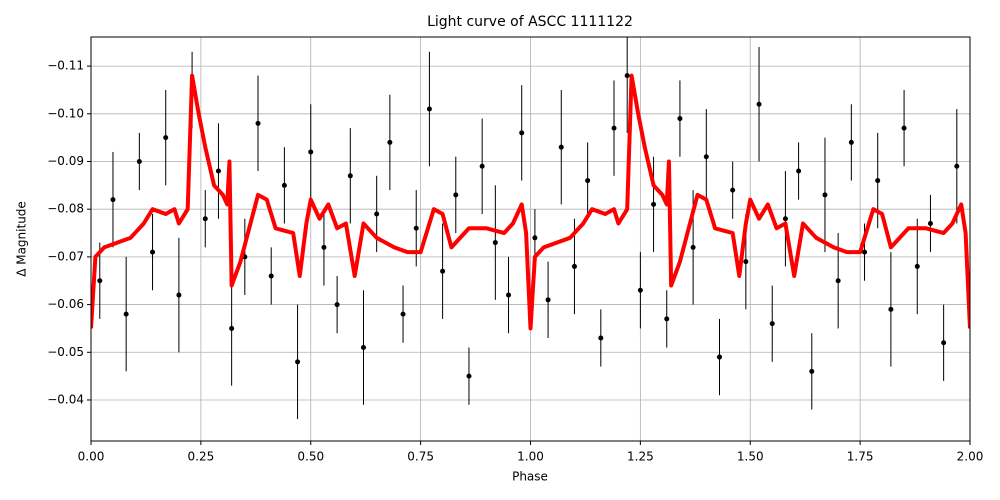 This screenshot has width=1000, height=500. Describe the element at coordinates (65, 304) in the screenshot. I see `y-tick-label: −0.06` at that location.